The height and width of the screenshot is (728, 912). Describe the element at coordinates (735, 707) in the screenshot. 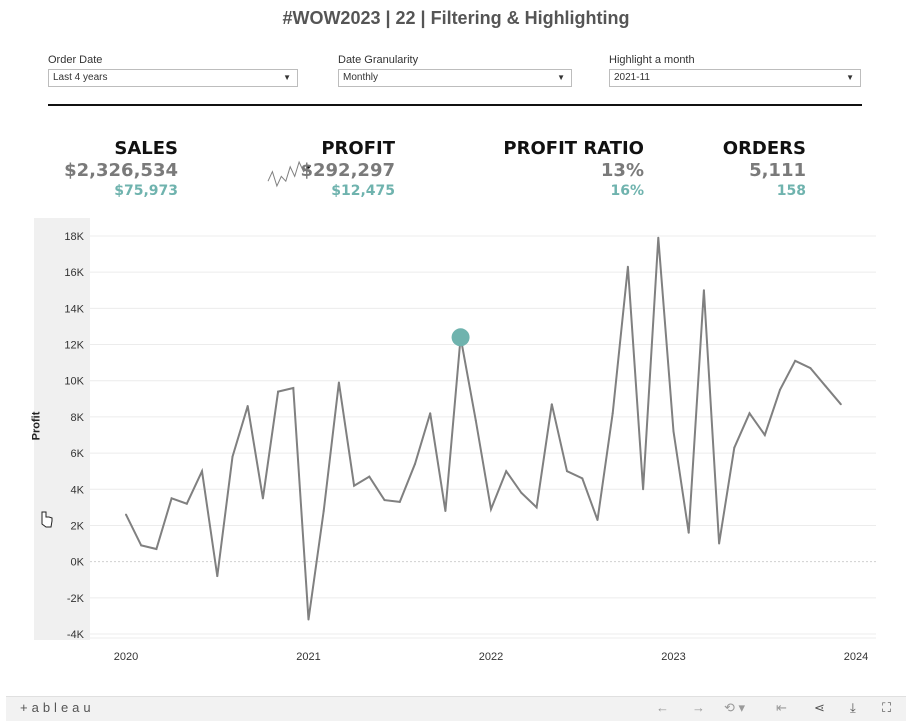

I see `refresh-icon: ⟲ ▾` at that location.